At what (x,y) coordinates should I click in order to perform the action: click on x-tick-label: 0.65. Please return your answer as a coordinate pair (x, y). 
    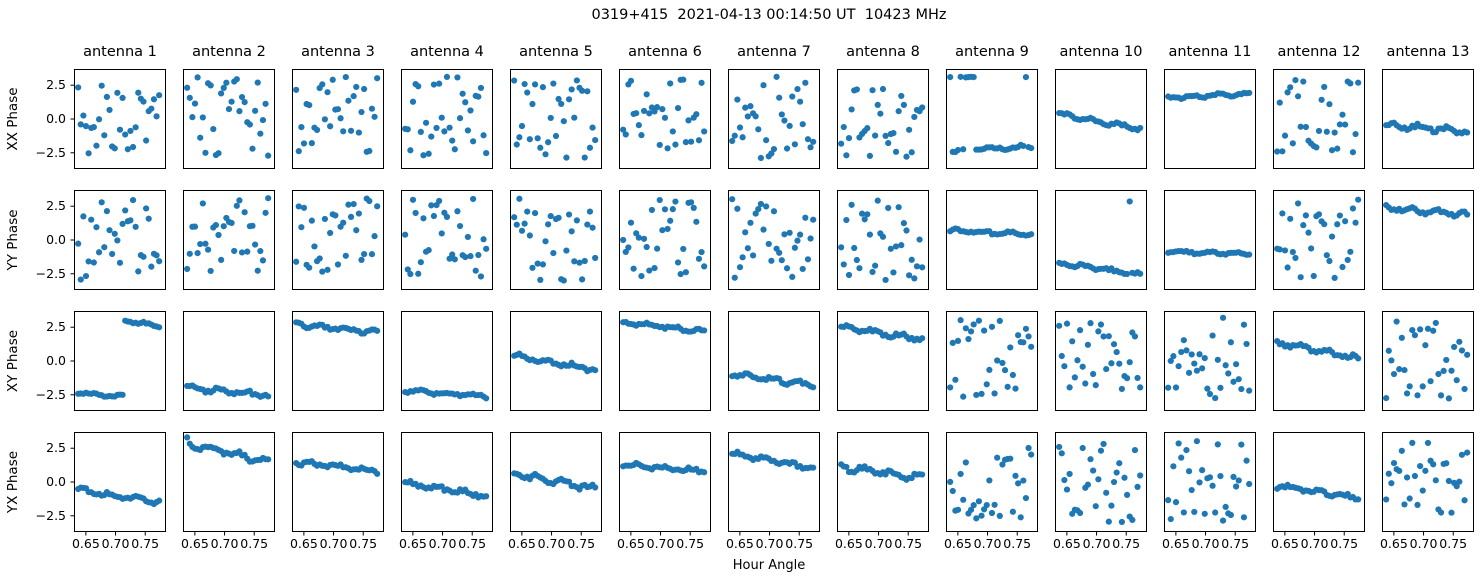
    Looking at the image, I should click on (1066, 543).